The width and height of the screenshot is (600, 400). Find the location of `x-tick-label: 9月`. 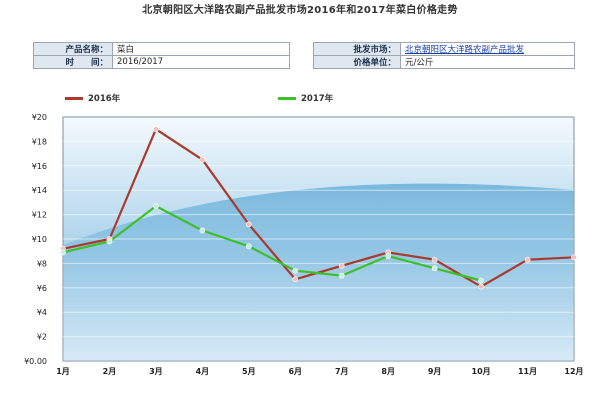

x-tick-label: 9月 is located at coordinates (435, 371).